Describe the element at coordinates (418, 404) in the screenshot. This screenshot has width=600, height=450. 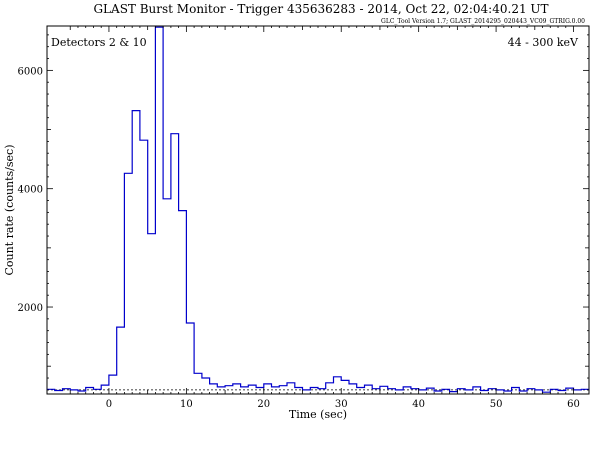
I see `x-tick-label: 40` at that location.